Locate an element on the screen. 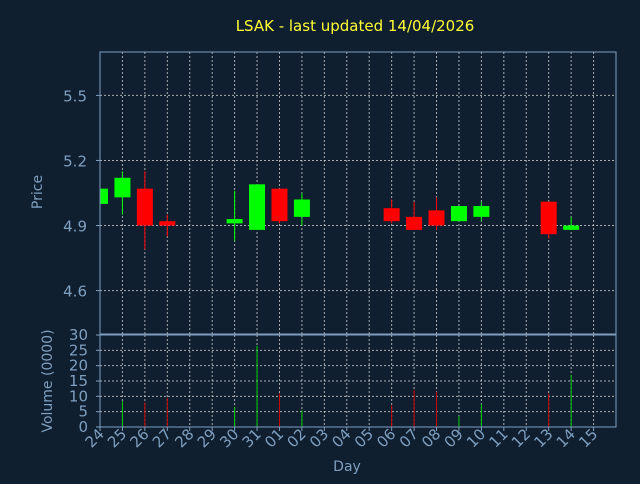  price-tick-label: 4.6 is located at coordinates (75, 292).